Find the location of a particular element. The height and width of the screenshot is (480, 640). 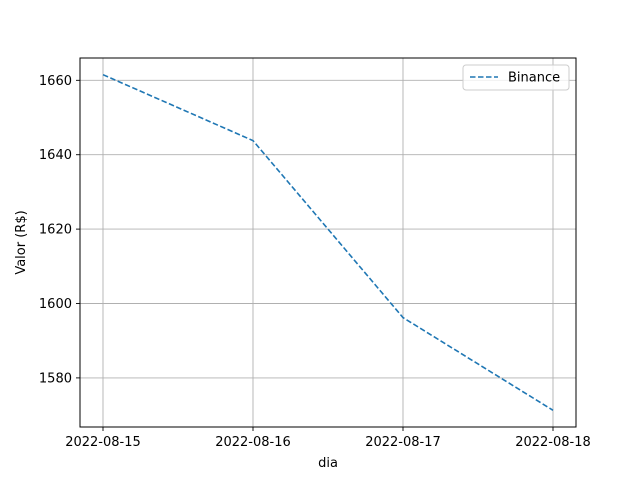

y-tick-label: 1600 is located at coordinates (55, 304).